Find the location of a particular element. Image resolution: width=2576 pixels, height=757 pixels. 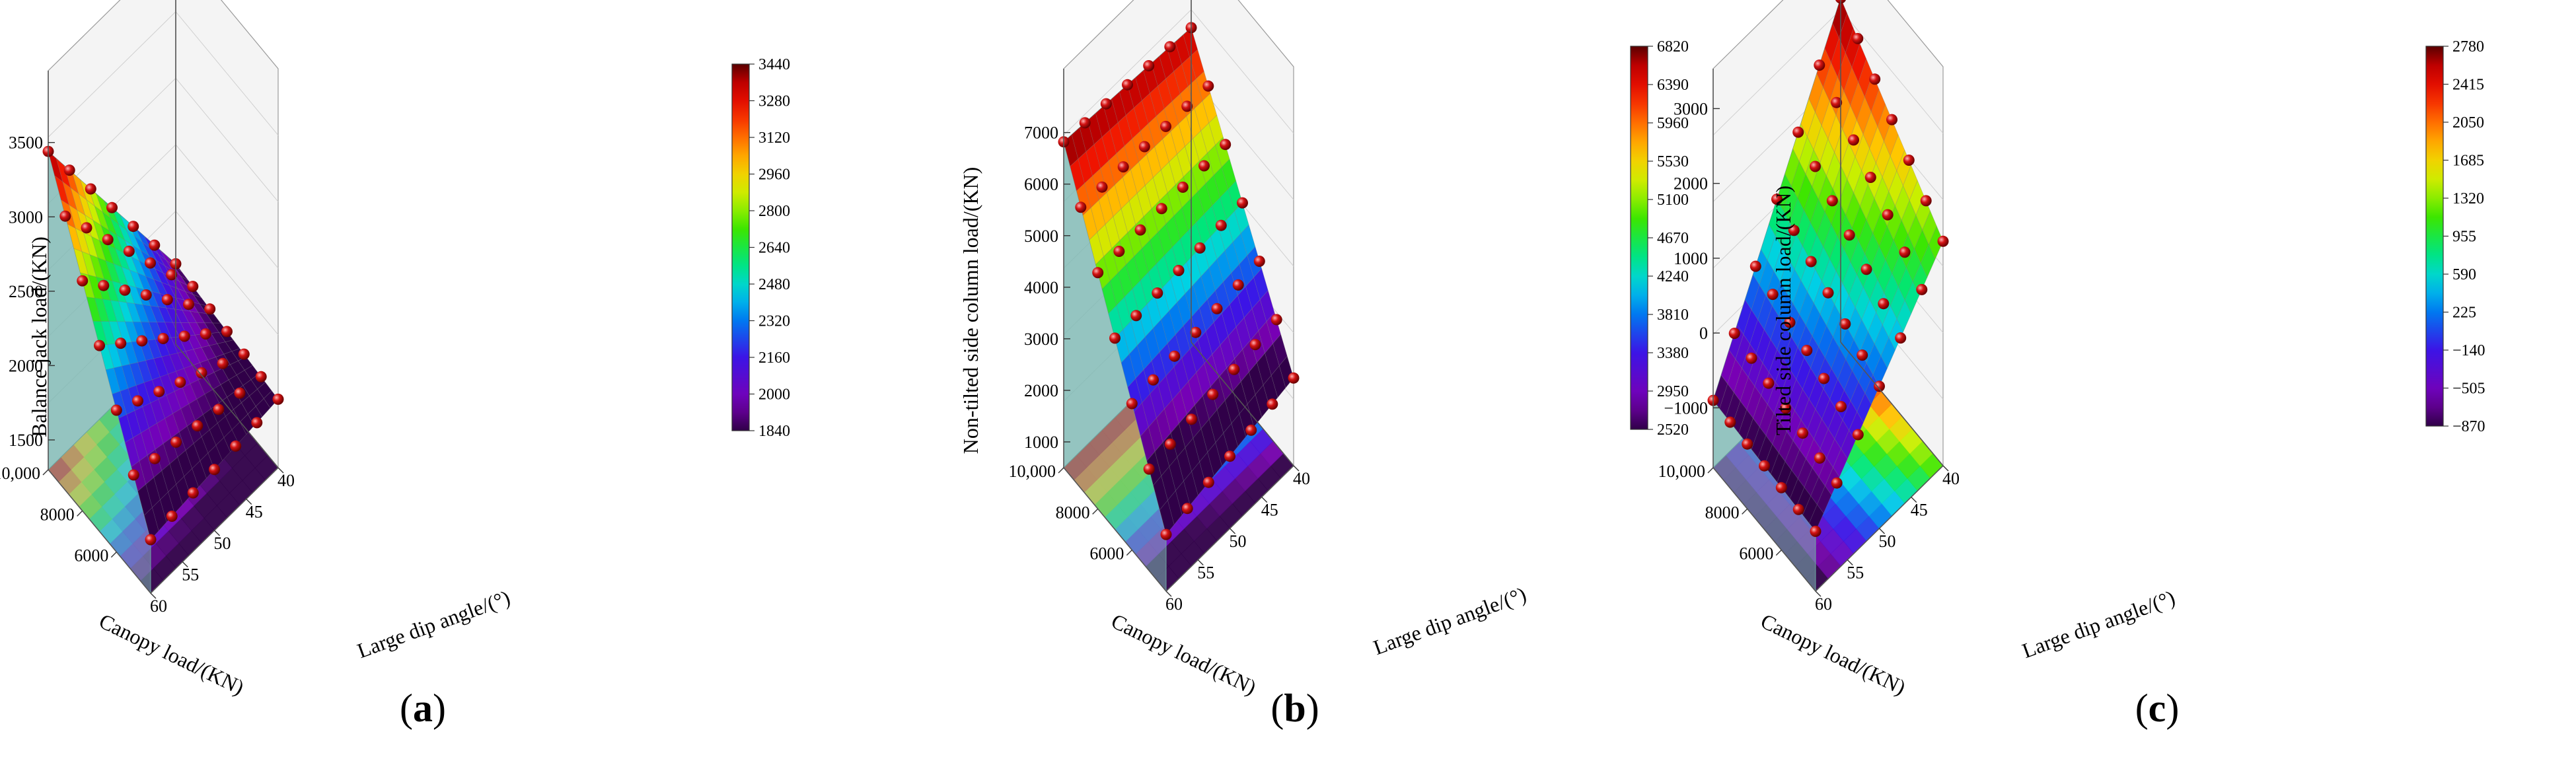

colorbar-tick-label: 4670 is located at coordinates (1673, 239).